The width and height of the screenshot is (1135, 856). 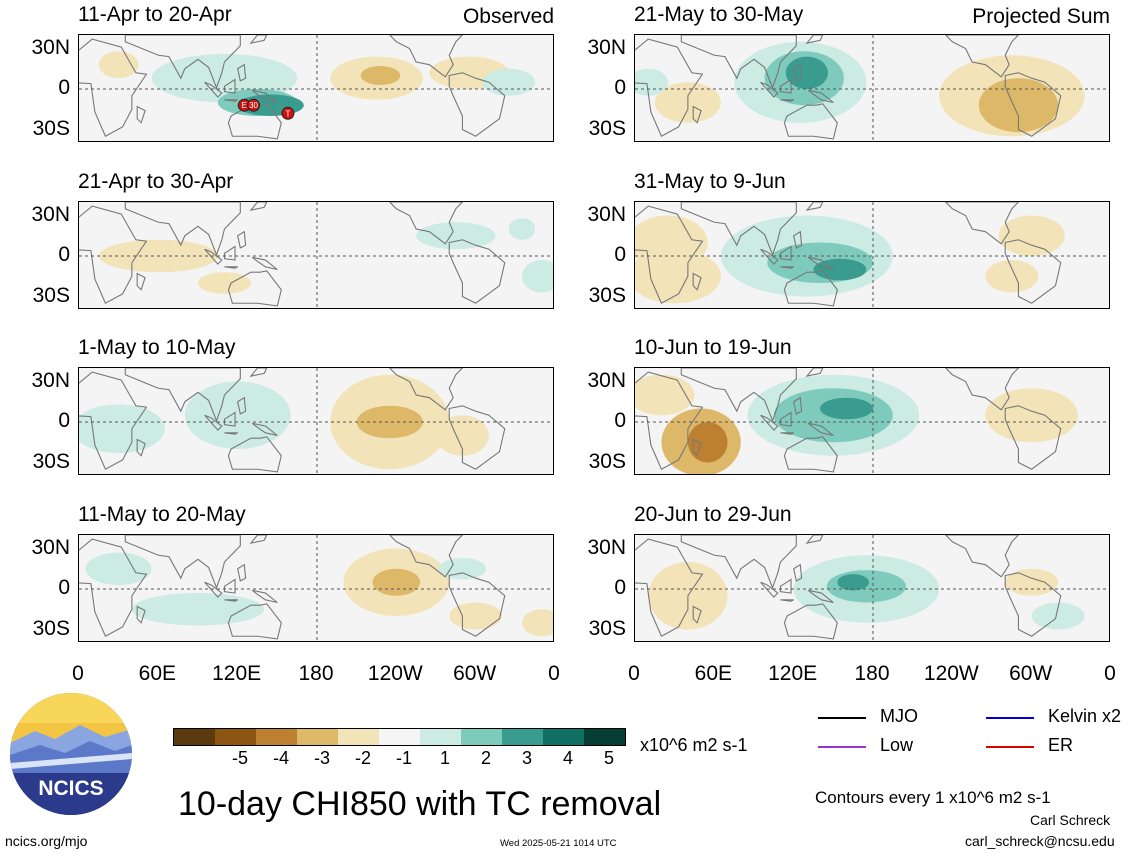 What do you see at coordinates (403, 758) in the screenshot?
I see `colorbar-label: -1` at bounding box center [403, 758].